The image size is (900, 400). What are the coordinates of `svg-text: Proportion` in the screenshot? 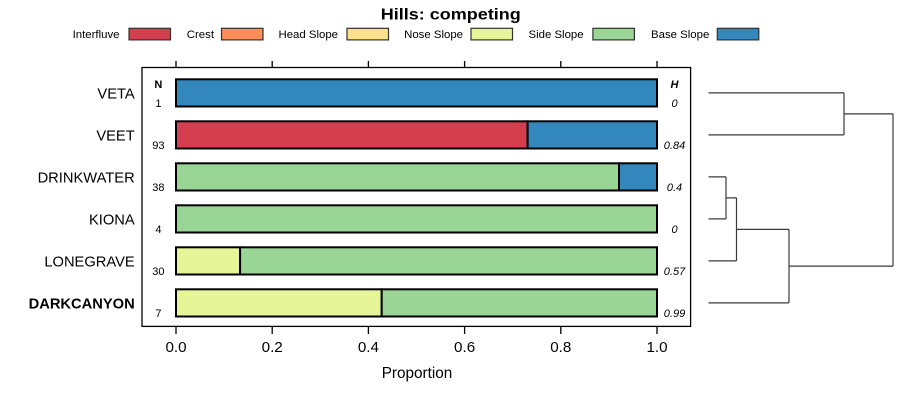 It's located at (417, 373).